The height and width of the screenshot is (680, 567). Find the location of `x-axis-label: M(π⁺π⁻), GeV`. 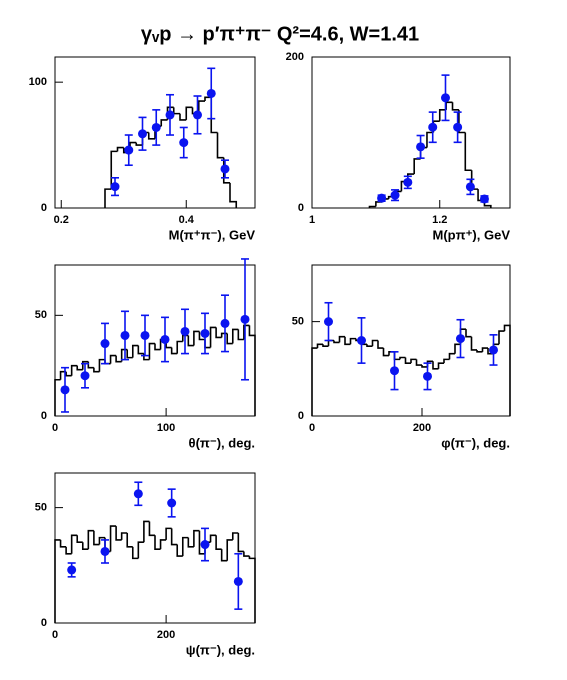

x-axis-label: M(π⁺π⁻), GeV is located at coordinates (212, 234).